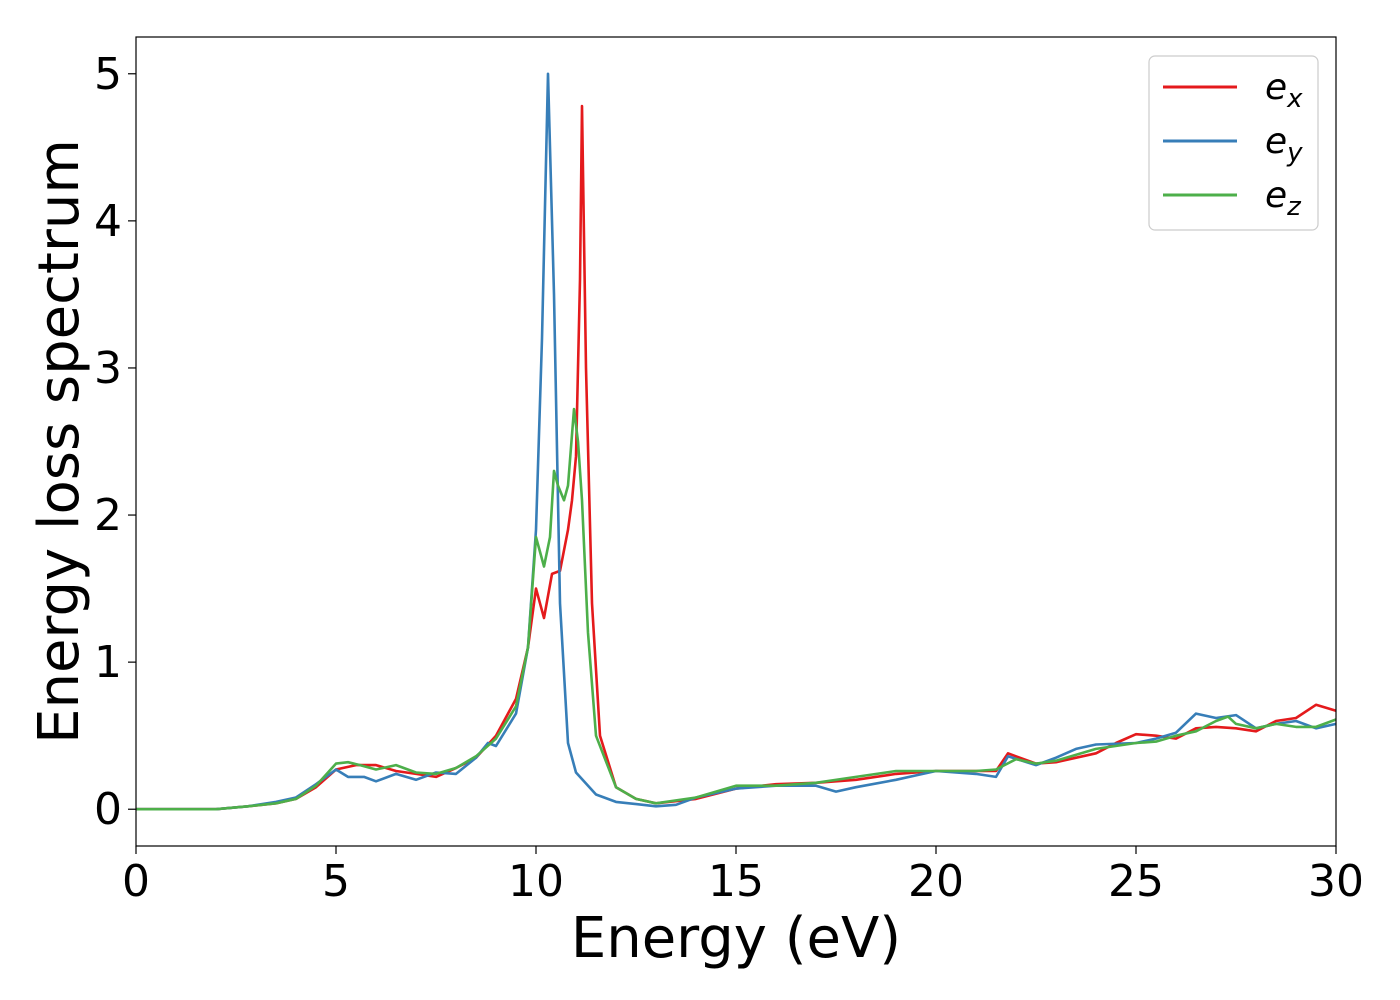 This screenshot has width=1400, height=1000. I want to click on x-tick-label: 0, so click(136, 881).